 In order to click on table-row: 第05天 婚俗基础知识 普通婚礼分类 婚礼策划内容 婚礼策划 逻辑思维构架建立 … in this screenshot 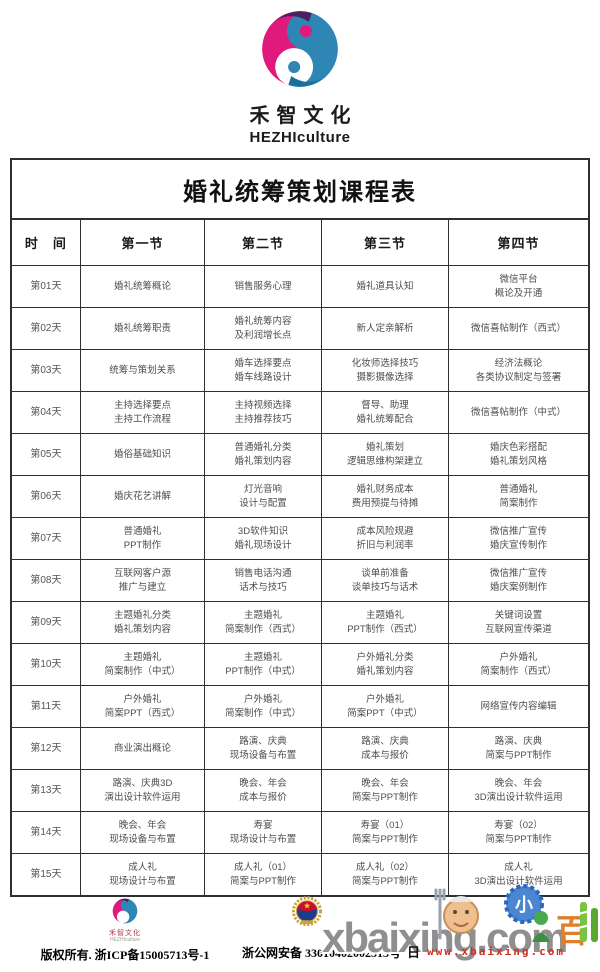, I will do `click(300, 454)`.